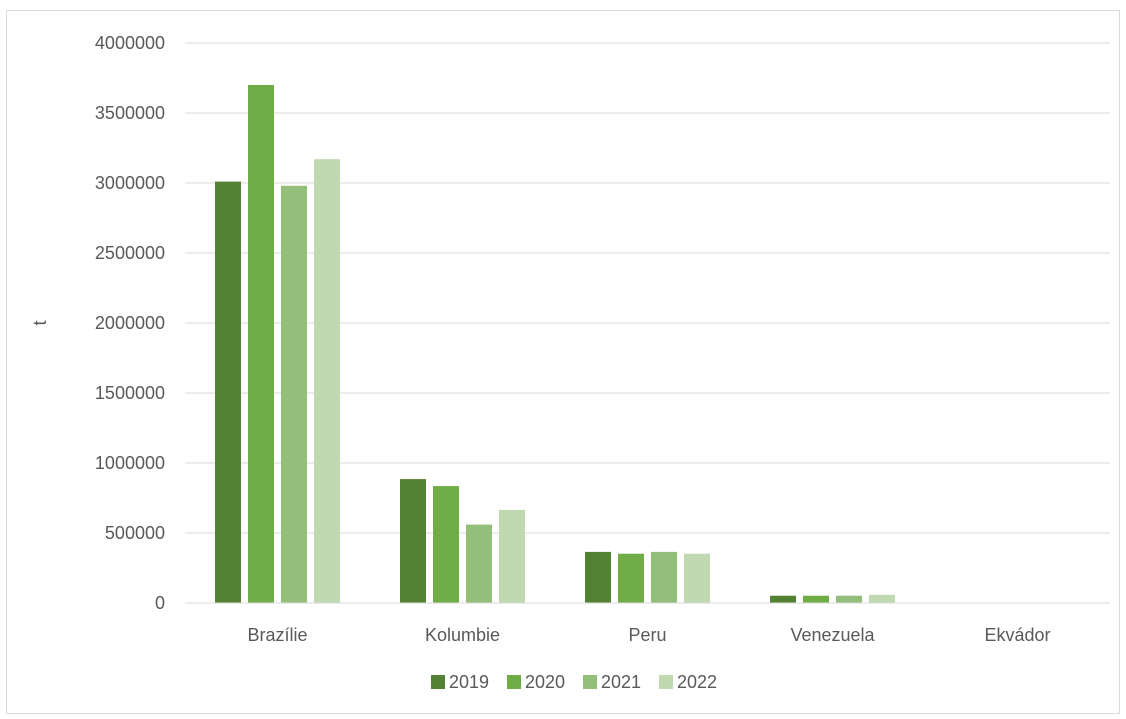 Image resolution: width=1126 pixels, height=719 pixels. Describe the element at coordinates (545, 682) in the screenshot. I see `legend-label: 2020` at that location.